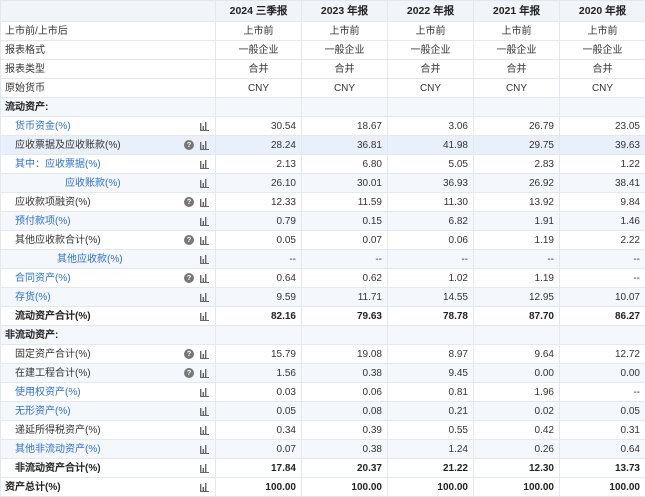 Image resolution: width=645 pixels, height=497 pixels. Describe the element at coordinates (93, 183) in the screenshot. I see `row-label: 应收账款(%)` at that location.